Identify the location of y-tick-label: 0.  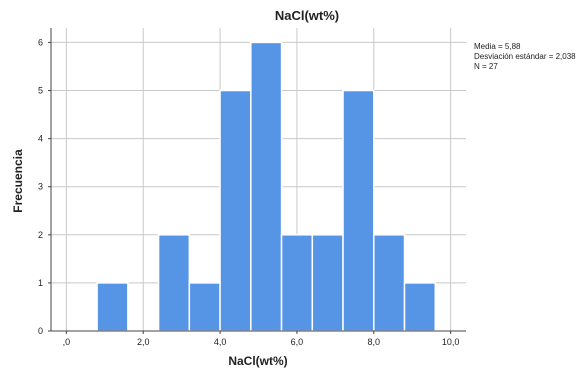
(40, 331).